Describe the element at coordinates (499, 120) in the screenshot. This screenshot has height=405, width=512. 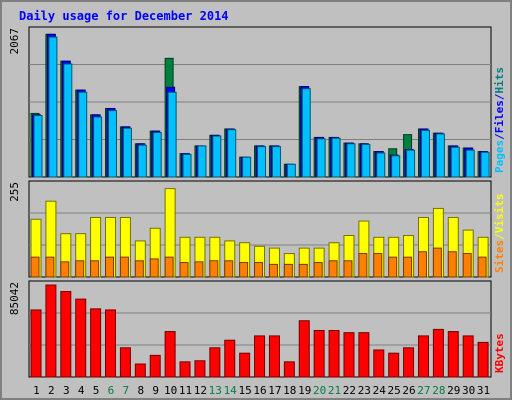
I see `panel-legend: Pages/Files/Hits` at that location.